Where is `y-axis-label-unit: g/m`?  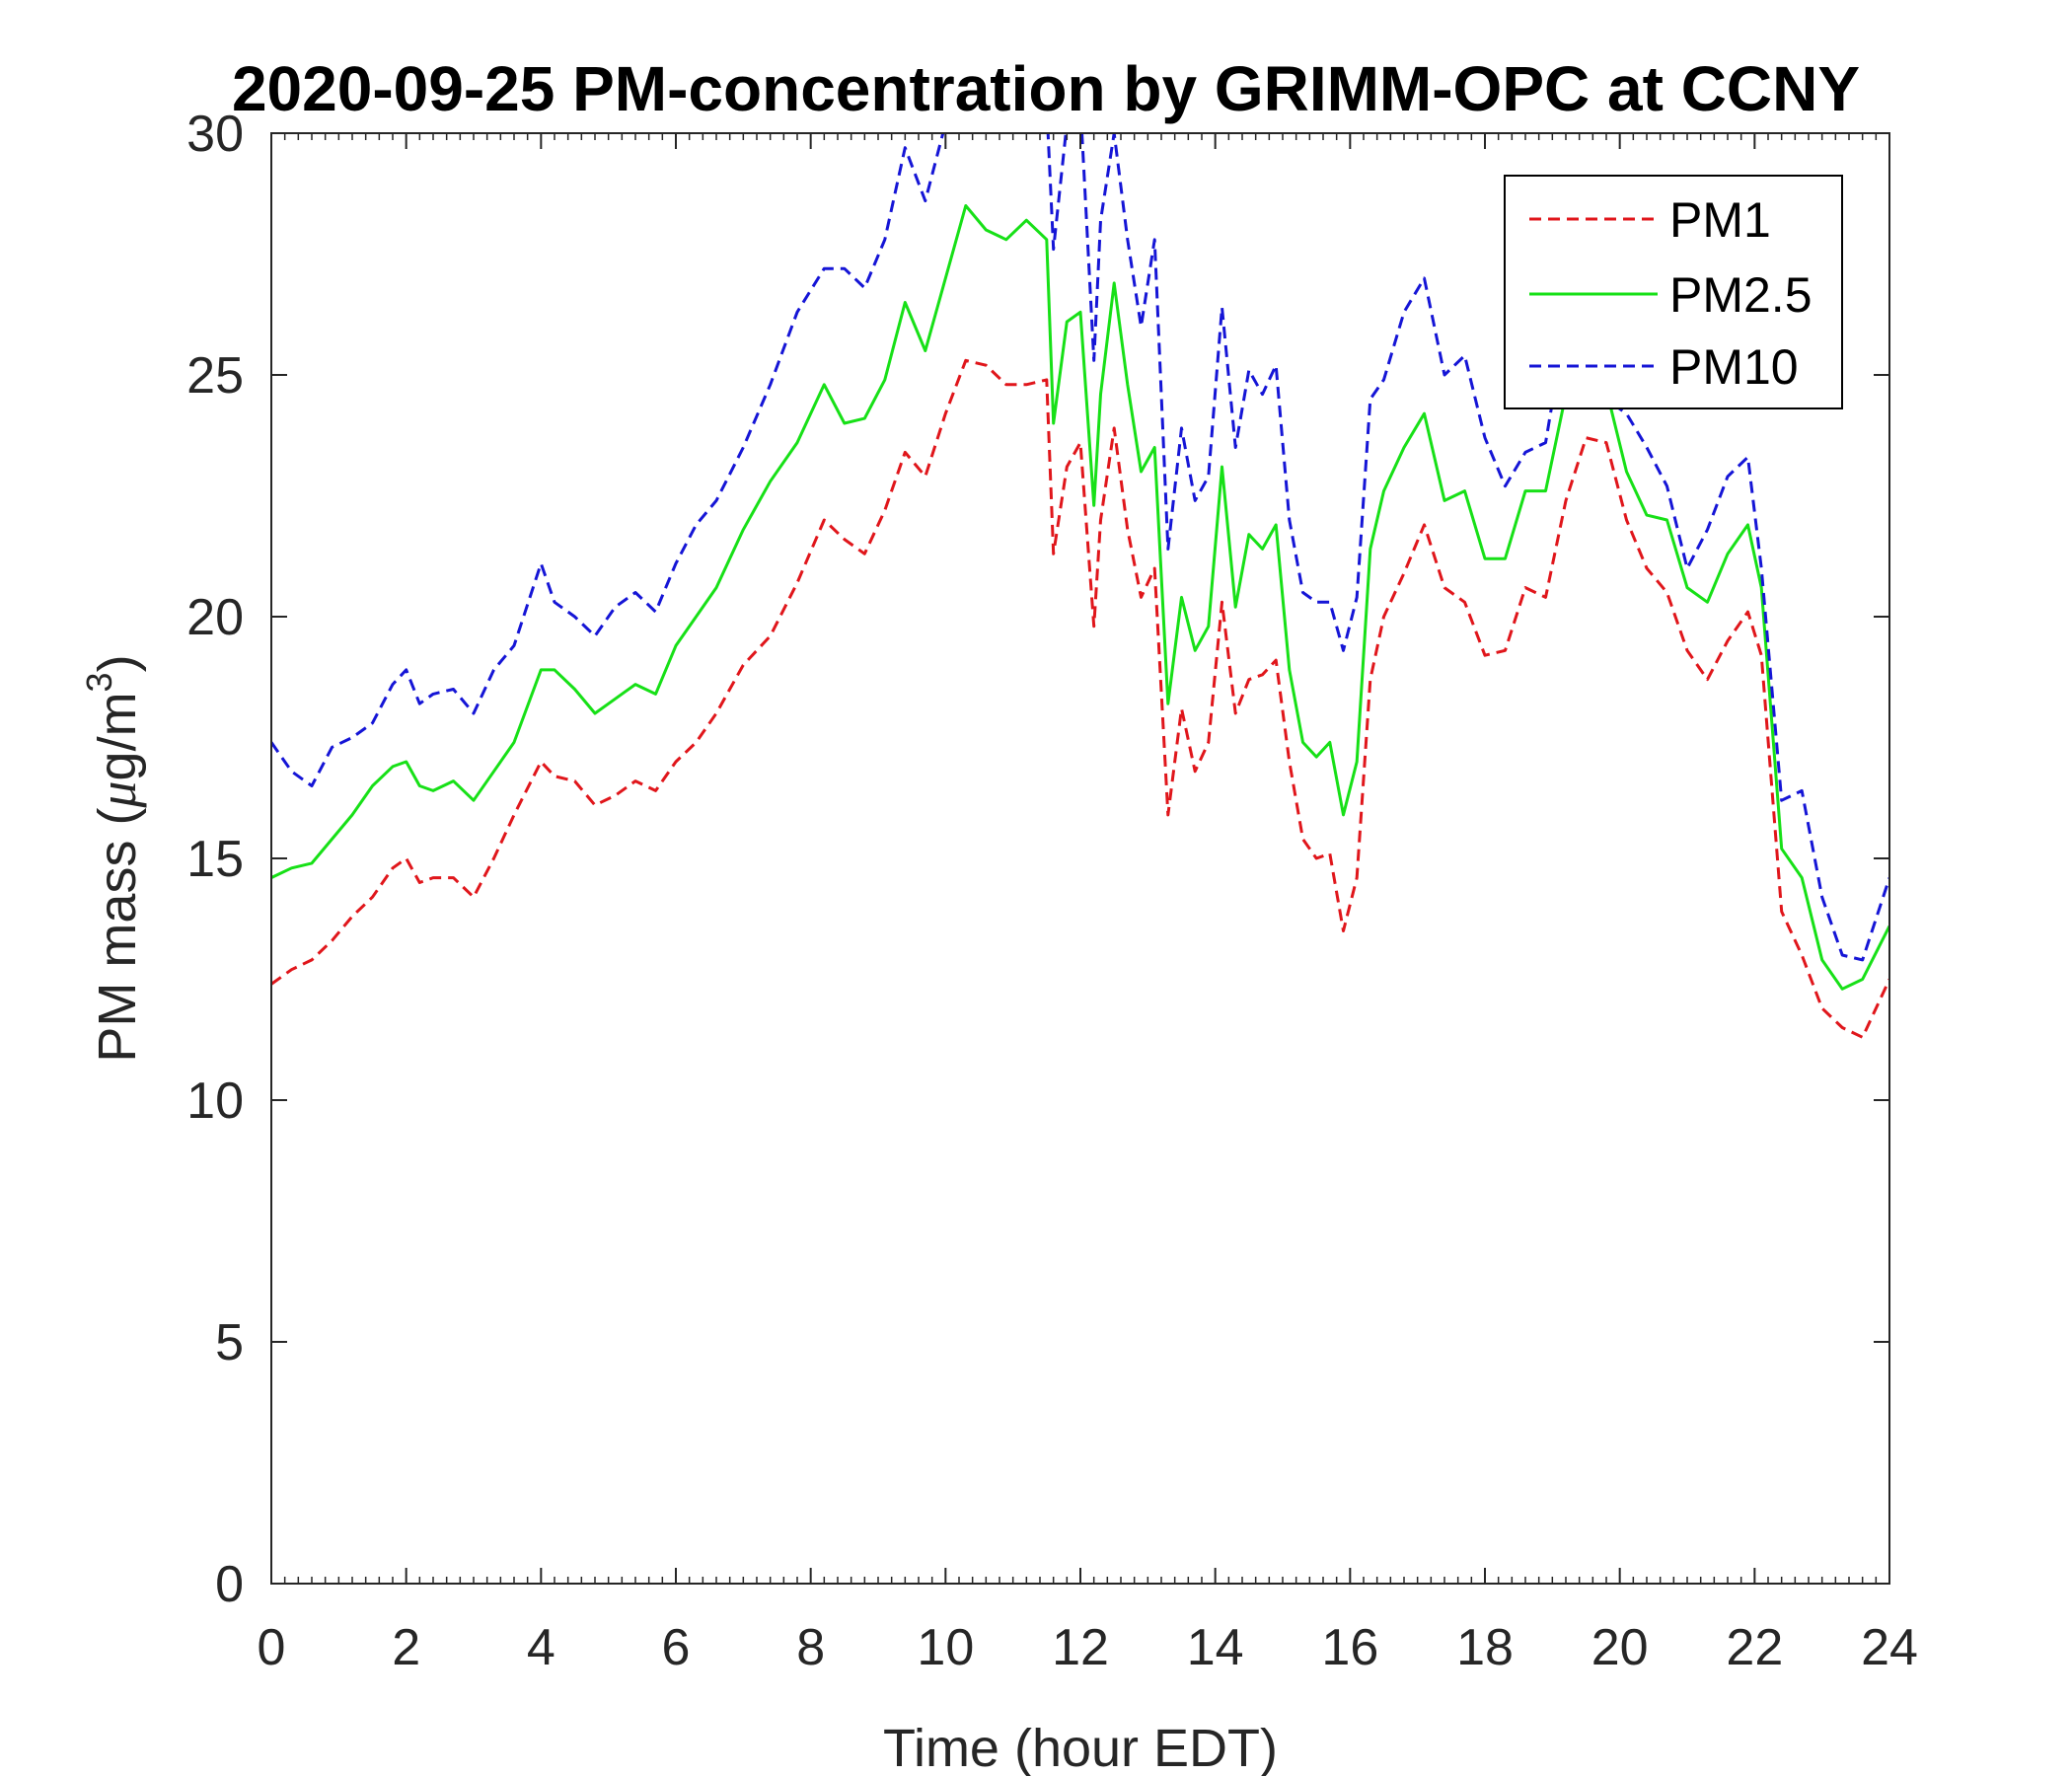
y-axis-label-unit: g/m is located at coordinates (118, 736).